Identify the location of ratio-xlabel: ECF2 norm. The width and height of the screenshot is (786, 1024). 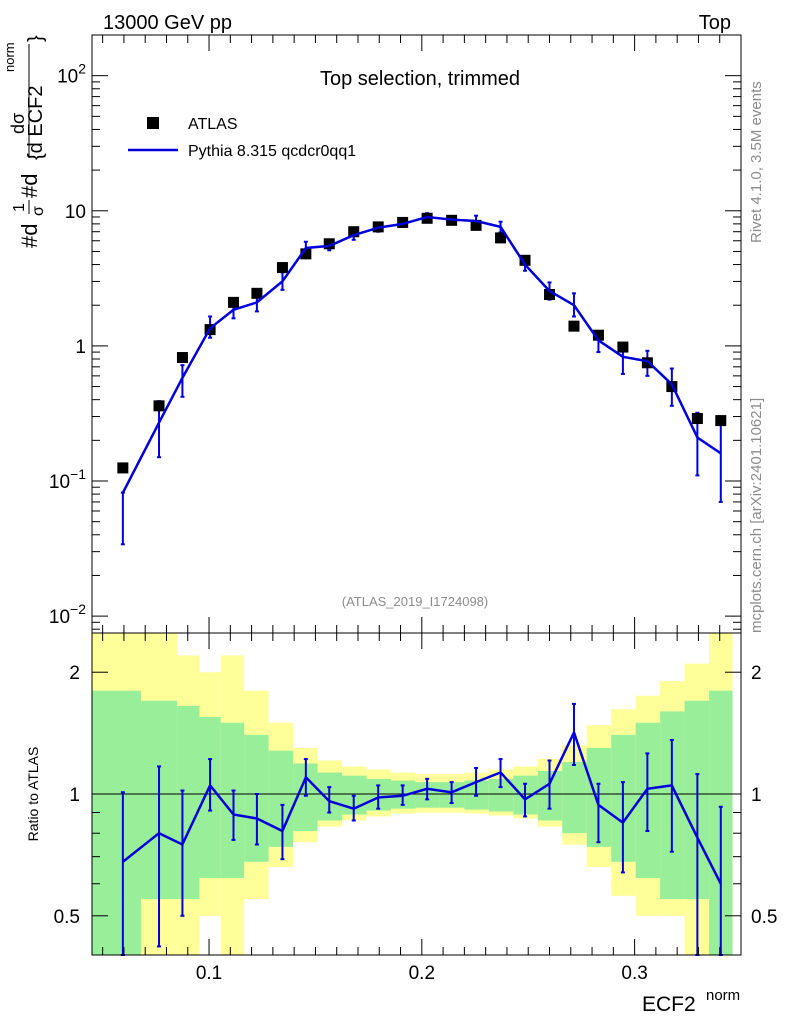
(691, 1001).